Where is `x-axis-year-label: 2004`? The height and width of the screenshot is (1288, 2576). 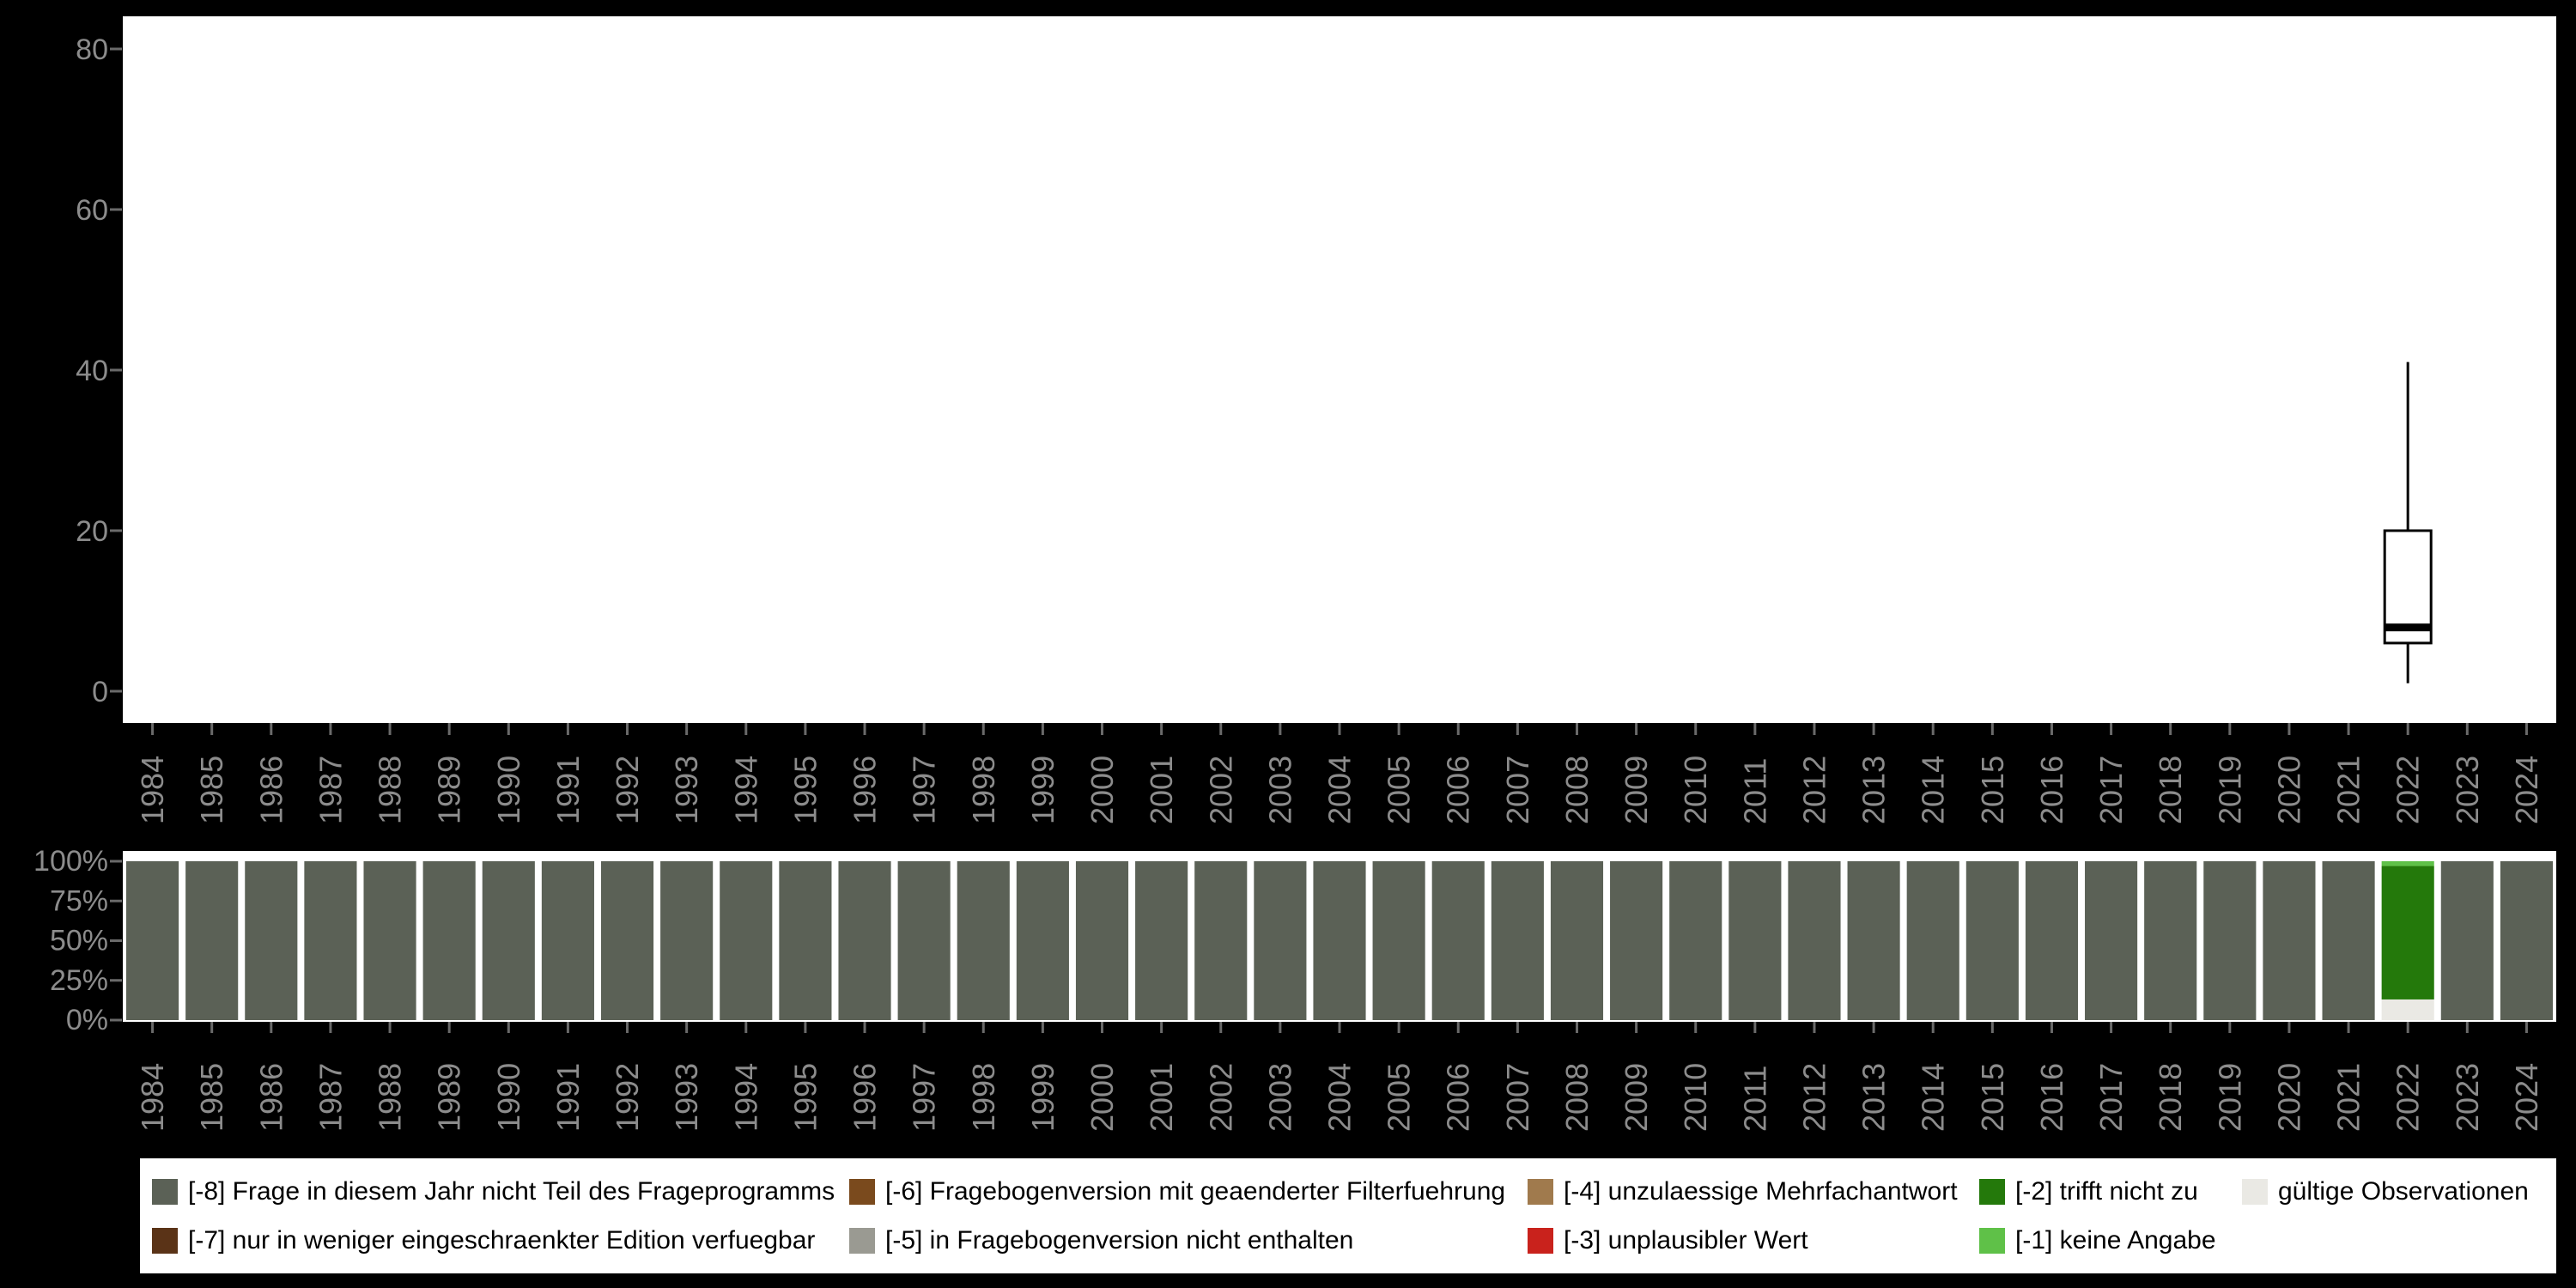 x-axis-year-label: 2004 is located at coordinates (1340, 790).